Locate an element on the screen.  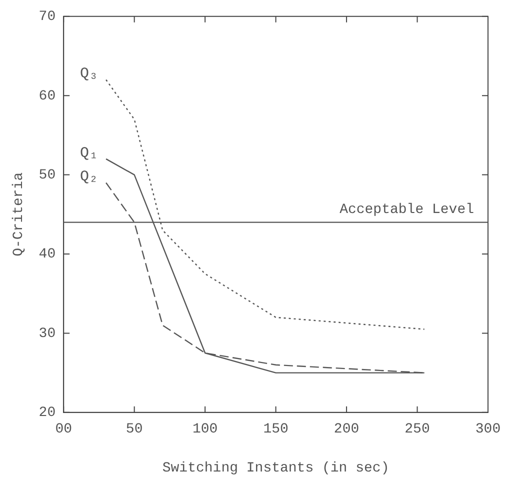
ref-line-label: Acceptable Level is located at coordinates (407, 210).